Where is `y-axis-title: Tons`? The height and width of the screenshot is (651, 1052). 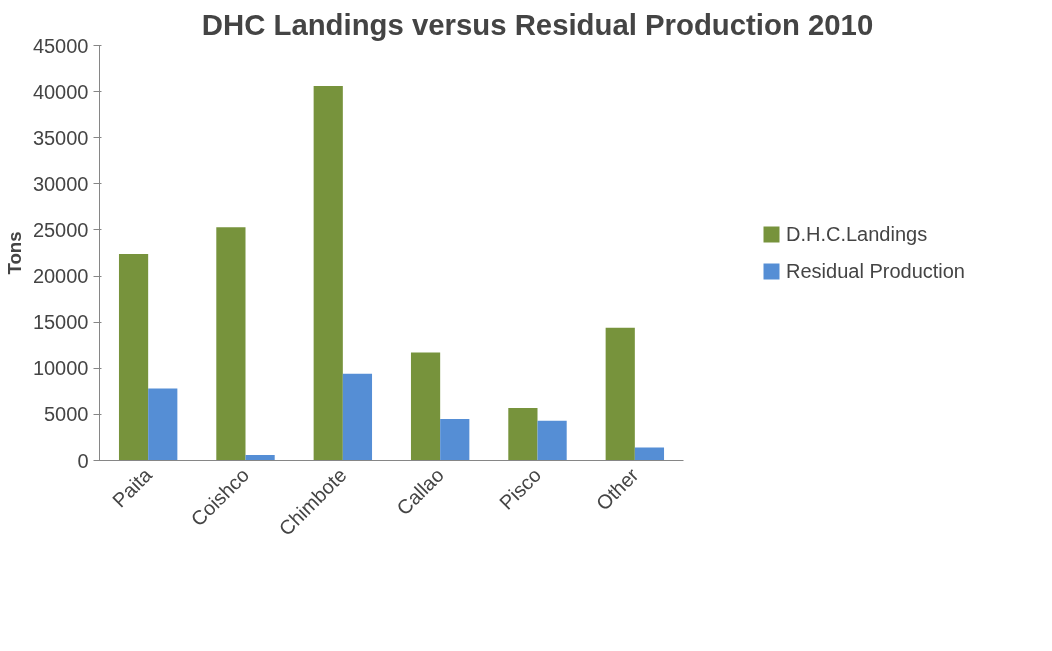 y-axis-title: Tons is located at coordinates (14, 253).